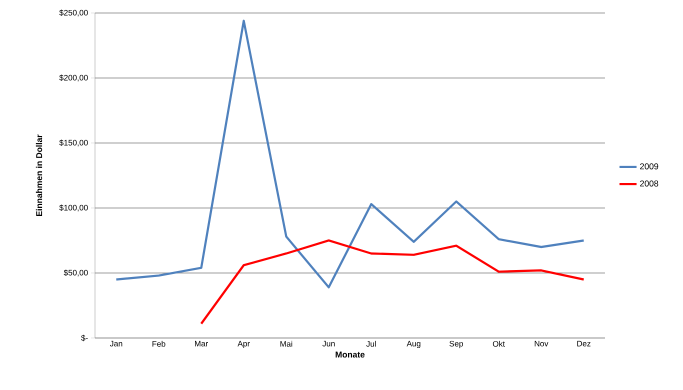 This screenshot has height=390, width=683. What do you see at coordinates (350, 355) in the screenshot?
I see `x-axis-title: Monate` at bounding box center [350, 355].